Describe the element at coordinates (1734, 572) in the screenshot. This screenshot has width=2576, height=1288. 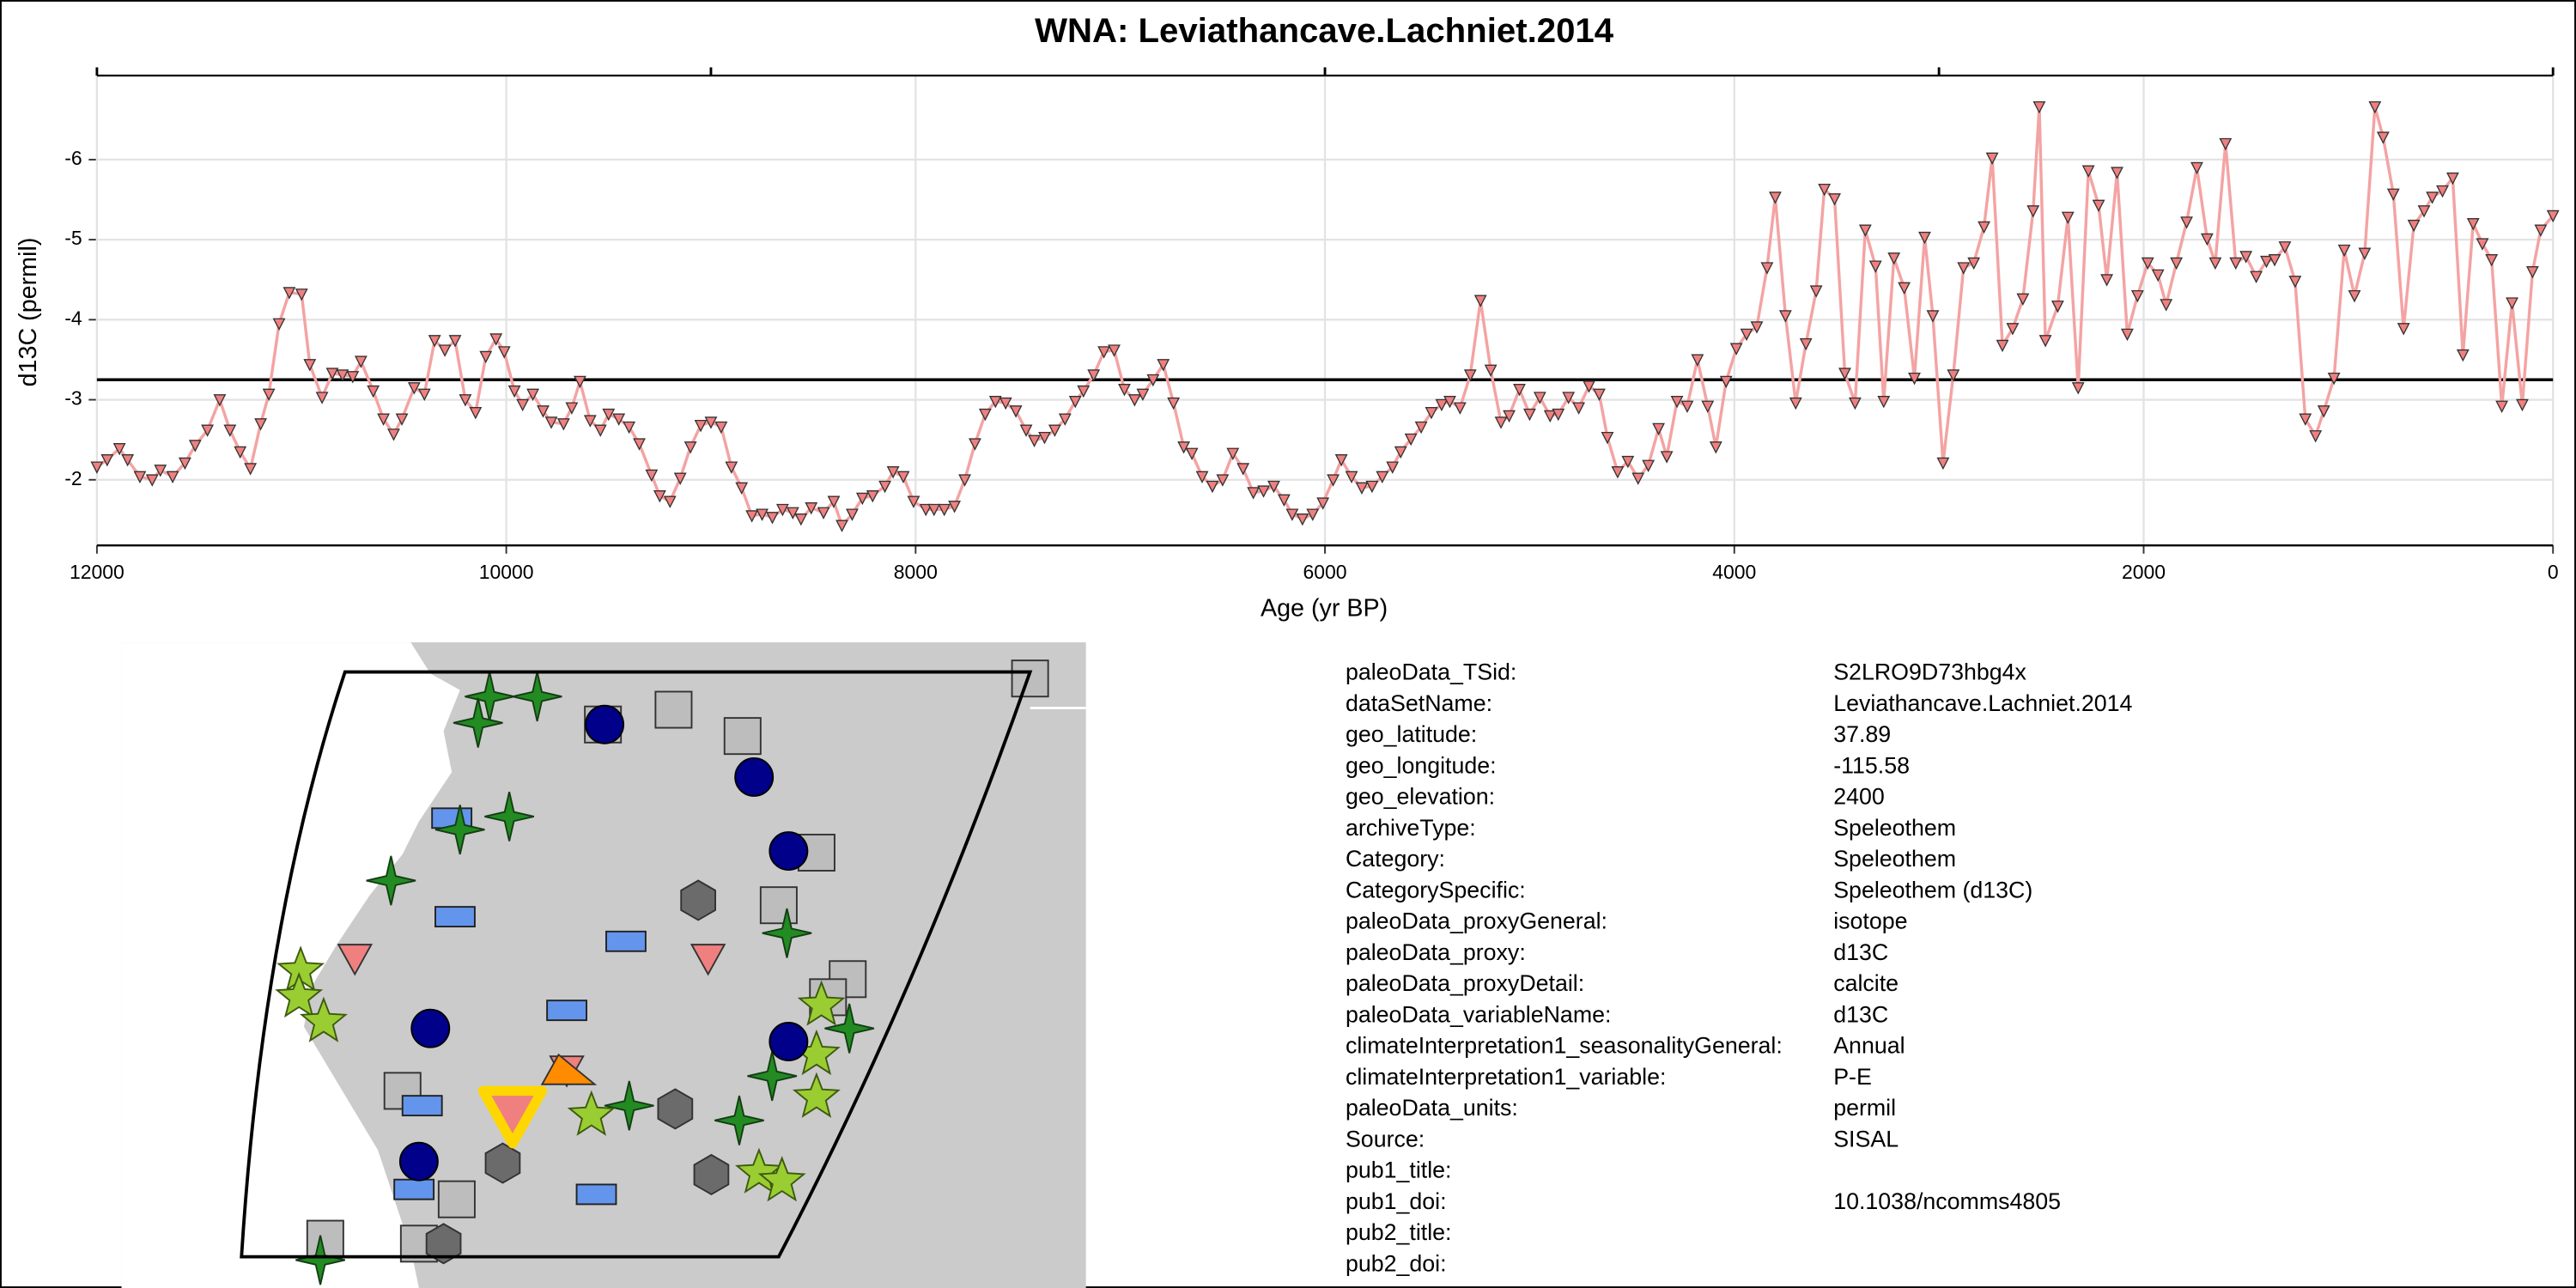
I see `x-tick-label: 4000` at that location.